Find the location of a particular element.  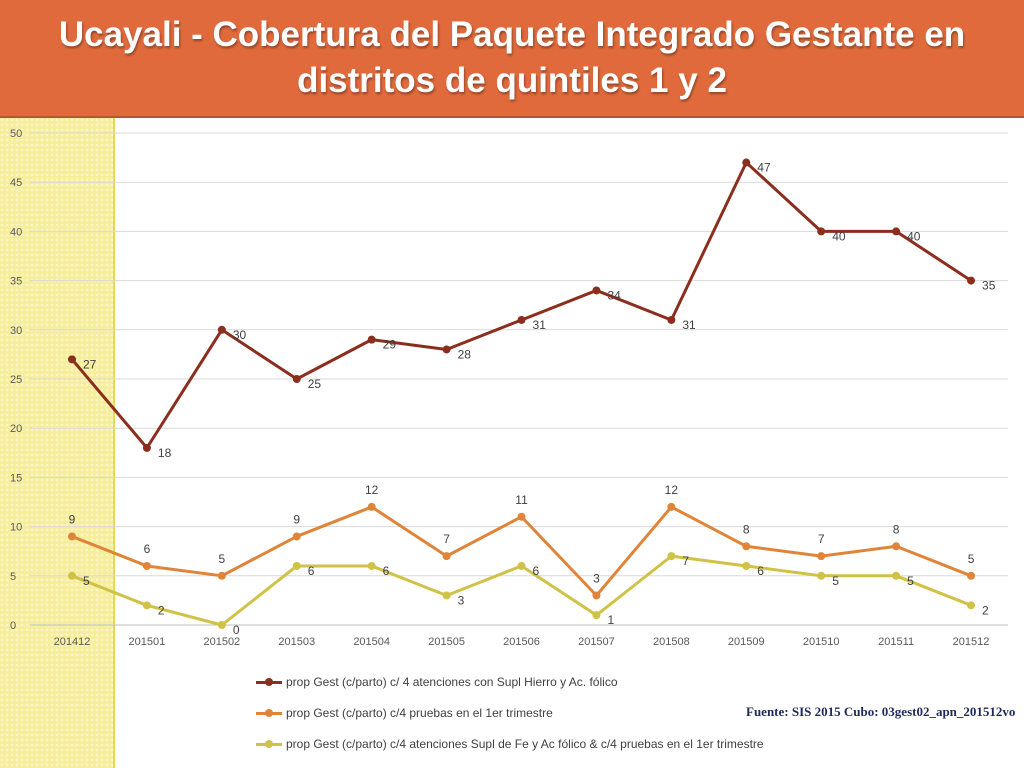

y-tick-label: 35 is located at coordinates (16, 282).